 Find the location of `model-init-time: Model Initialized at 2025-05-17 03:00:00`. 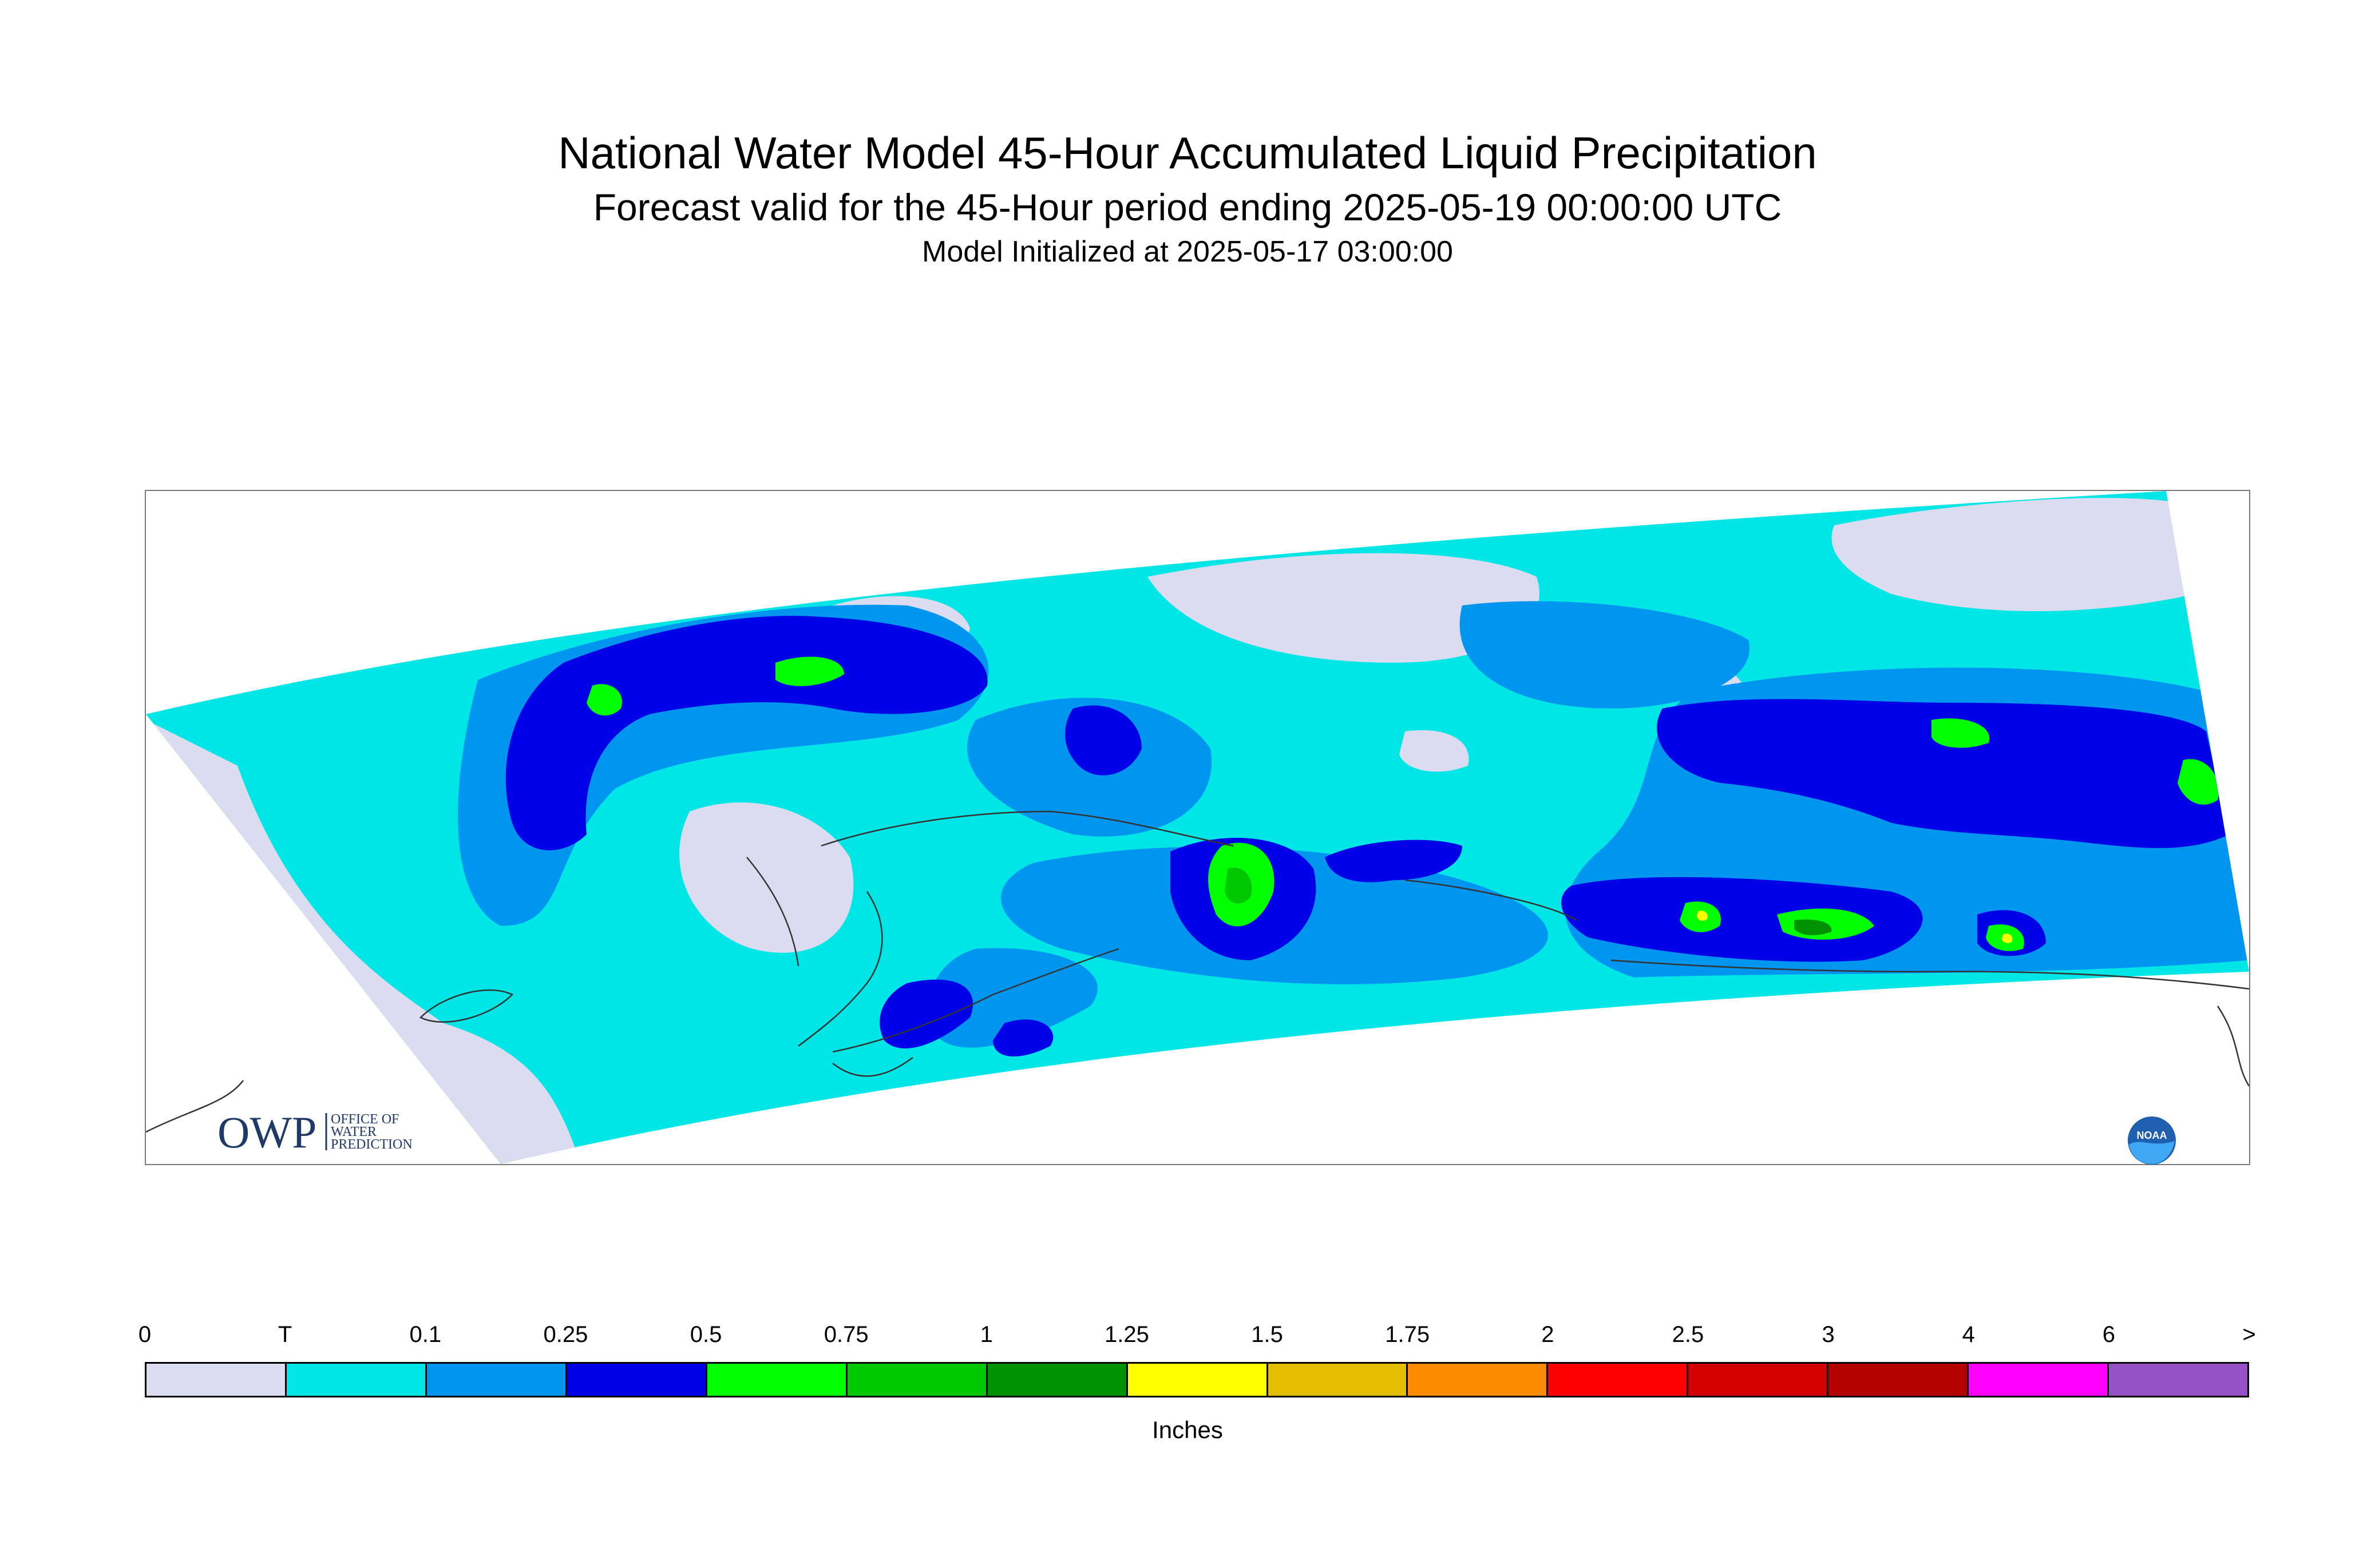

model-init-time: Model Initialized at 2025-05-17 03:00:00 is located at coordinates (1187, 251).